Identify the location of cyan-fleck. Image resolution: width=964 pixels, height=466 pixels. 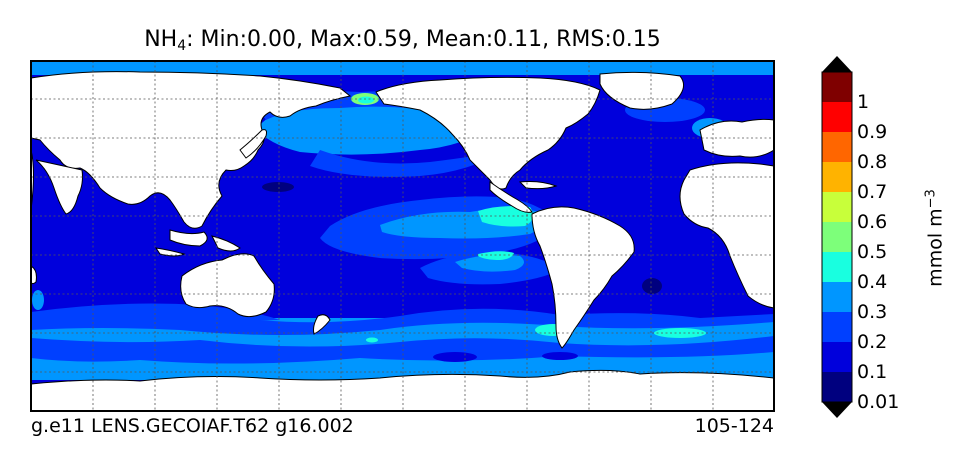
(372, 340).